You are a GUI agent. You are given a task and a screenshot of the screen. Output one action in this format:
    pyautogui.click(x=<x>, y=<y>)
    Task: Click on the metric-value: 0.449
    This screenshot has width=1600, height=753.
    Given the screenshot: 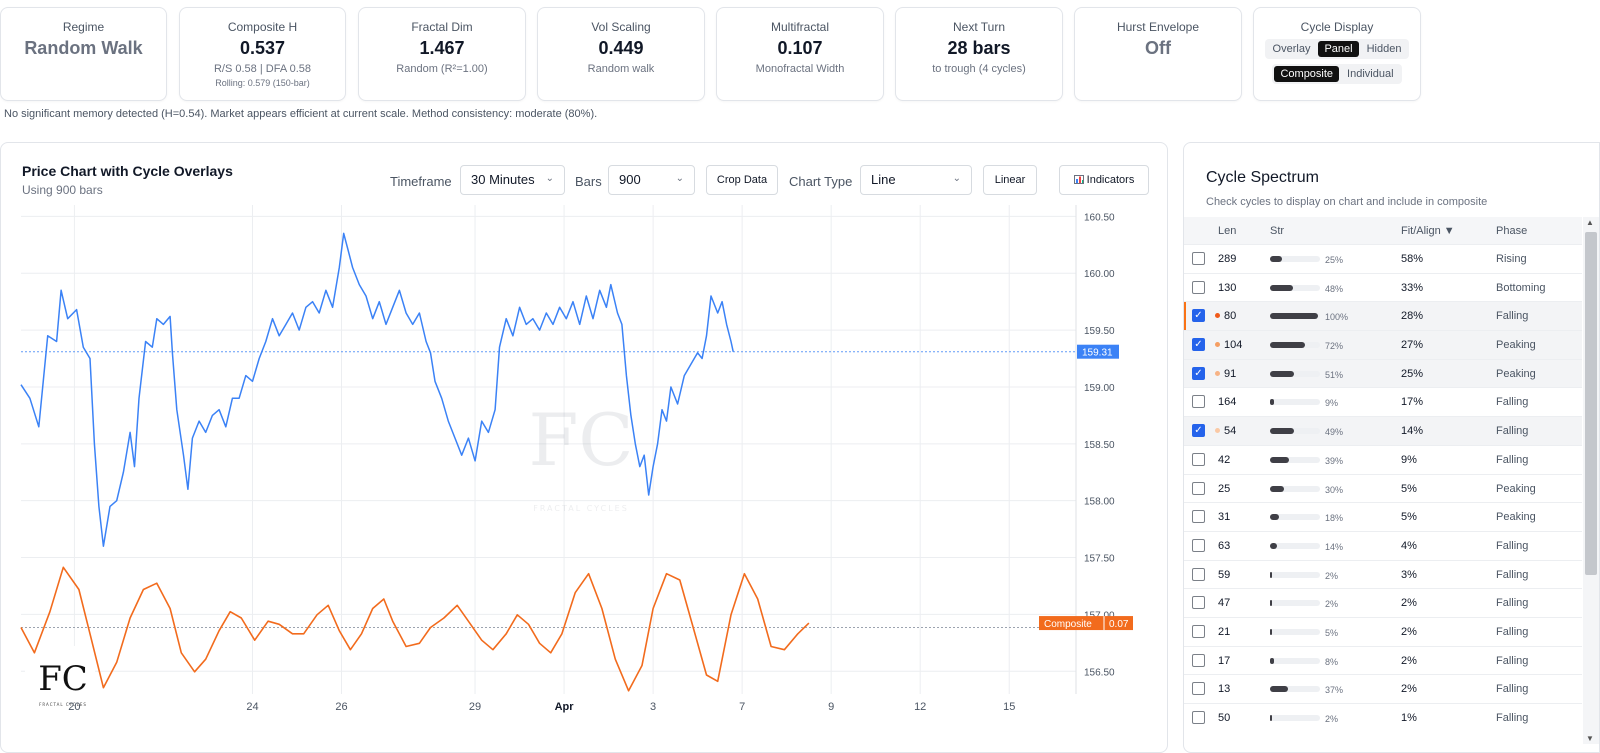 What is the action you would take?
    pyautogui.click(x=621, y=48)
    